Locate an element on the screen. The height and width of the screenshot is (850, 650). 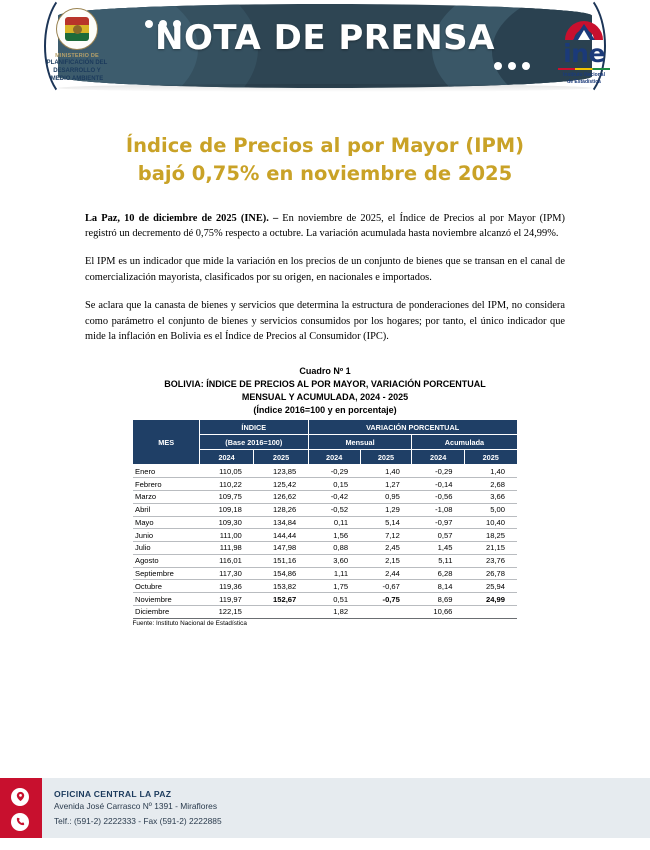
column-header-mensual-2024: 2024 is located at coordinates (334, 457).